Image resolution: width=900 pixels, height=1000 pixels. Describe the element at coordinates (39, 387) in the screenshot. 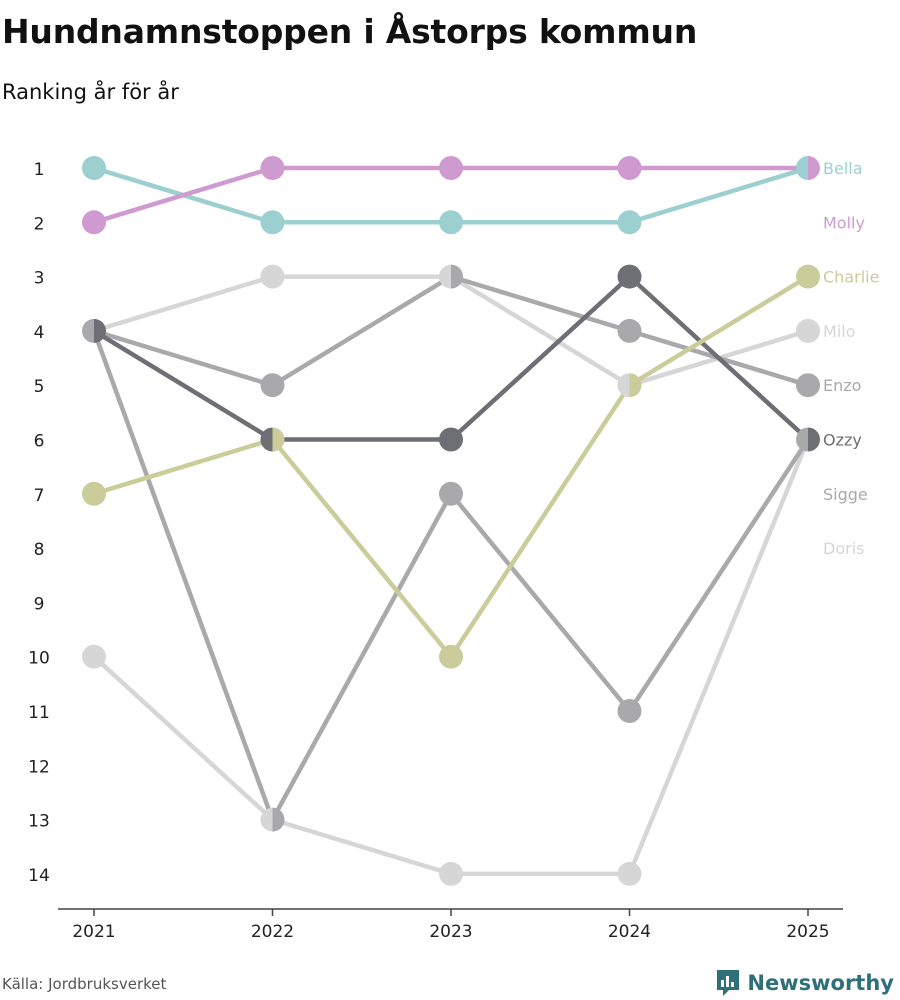

I see `y-tick-label: 5` at that location.